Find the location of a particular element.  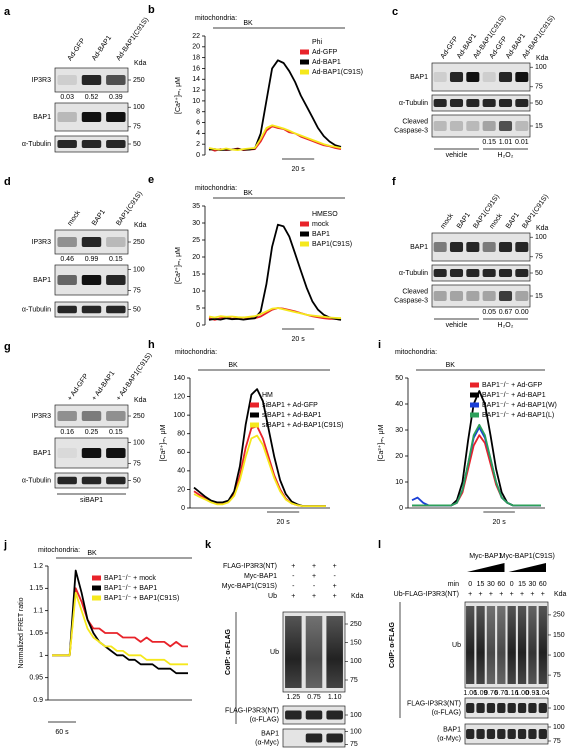

row-label: (α-FLAG) is located at coordinates (446, 712).